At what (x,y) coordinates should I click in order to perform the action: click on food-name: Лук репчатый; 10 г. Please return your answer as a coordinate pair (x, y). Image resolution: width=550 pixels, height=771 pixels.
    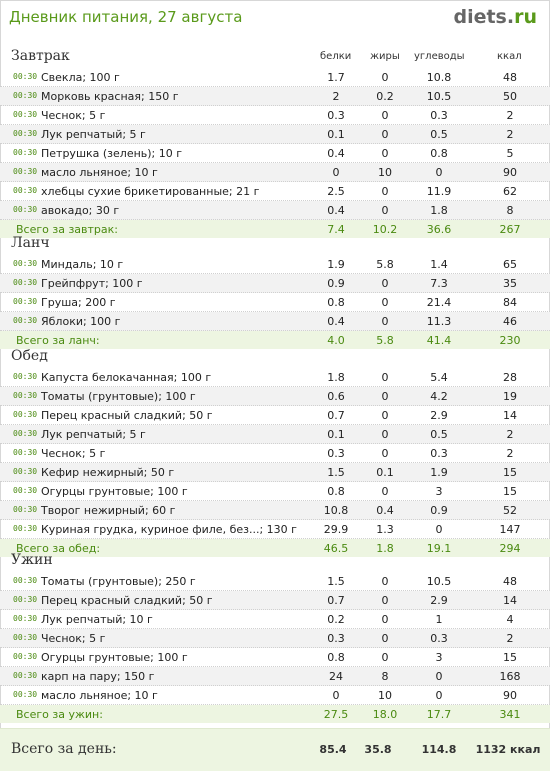
    Looking at the image, I should click on (97, 619).